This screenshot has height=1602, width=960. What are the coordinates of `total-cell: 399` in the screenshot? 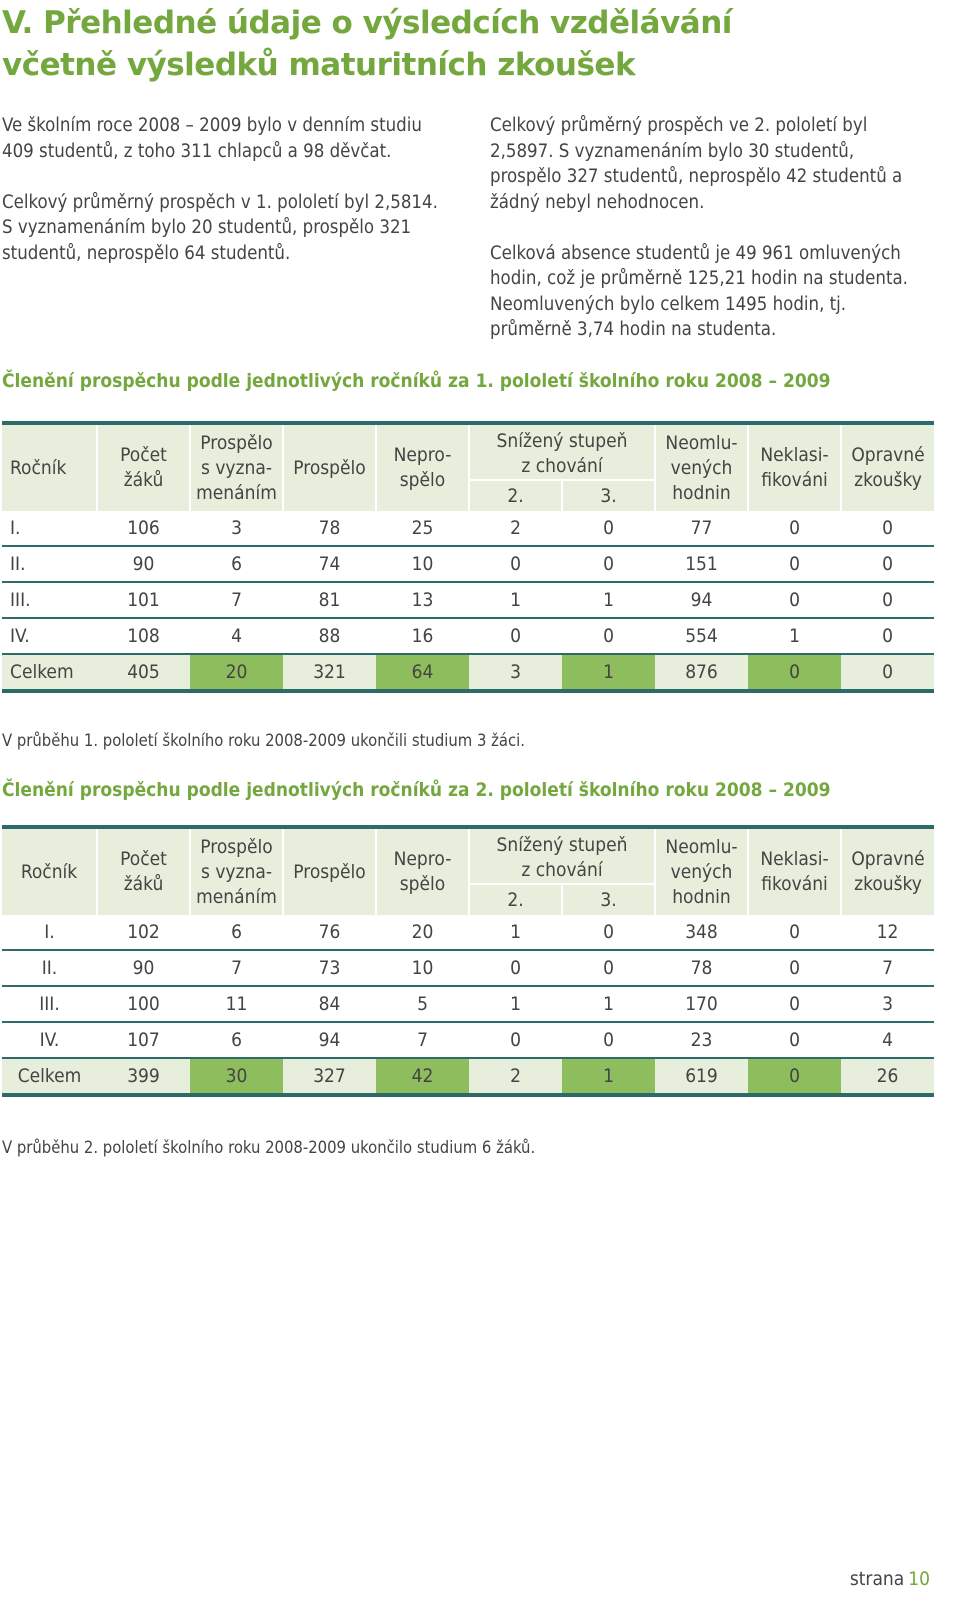 It's located at (143, 1077).